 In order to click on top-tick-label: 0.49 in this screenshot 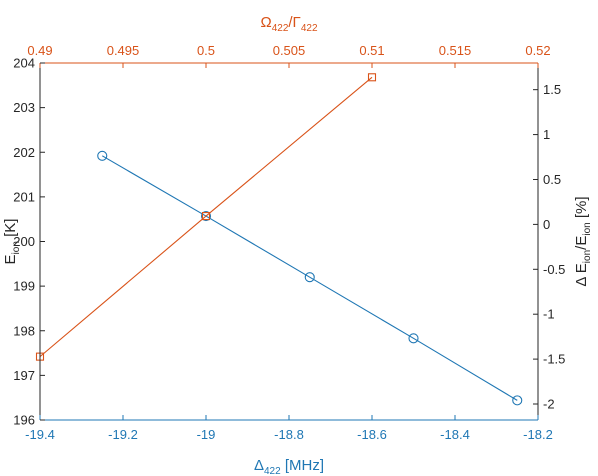, I will do `click(39, 50)`.